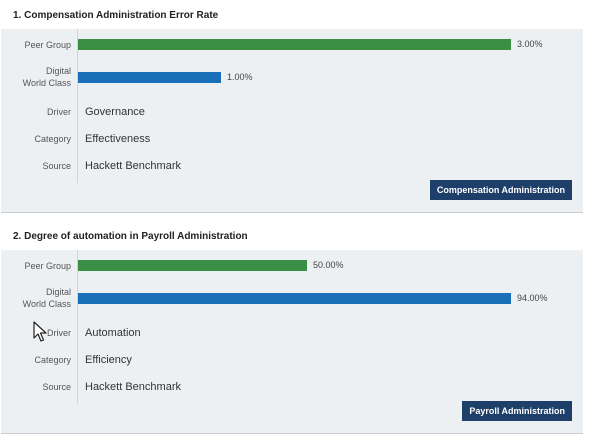 The width and height of the screenshot is (599, 443). What do you see at coordinates (113, 333) in the screenshot?
I see `driver-value: Automation` at bounding box center [113, 333].